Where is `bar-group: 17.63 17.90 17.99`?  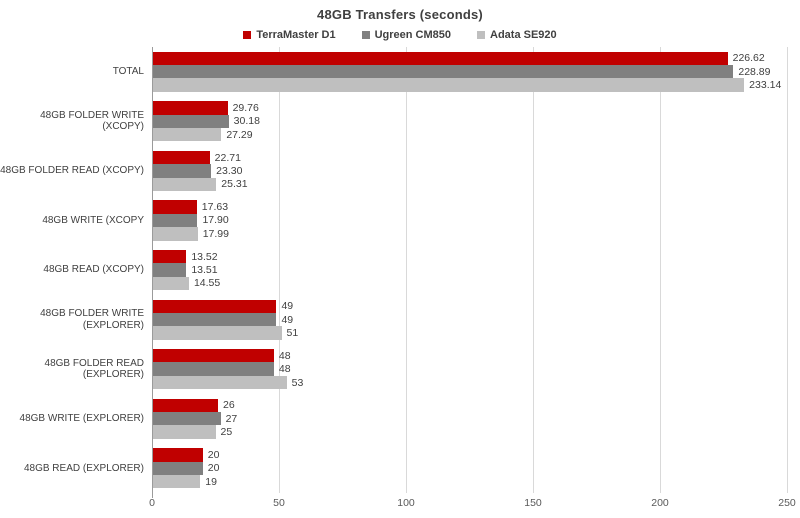
bar-group: 17.63 17.90 17.99 is located at coordinates (469, 221).